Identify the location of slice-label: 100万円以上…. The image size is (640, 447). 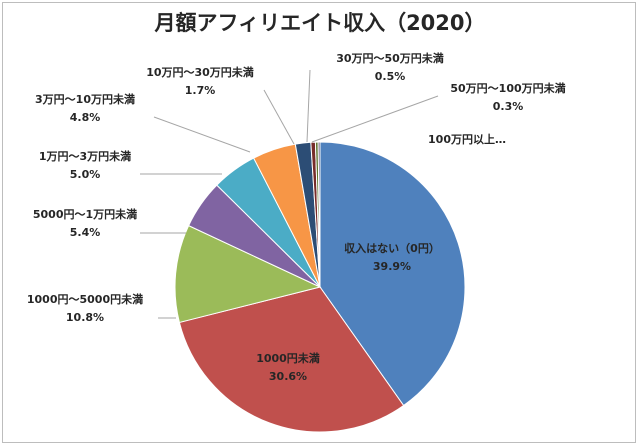
(467, 139).